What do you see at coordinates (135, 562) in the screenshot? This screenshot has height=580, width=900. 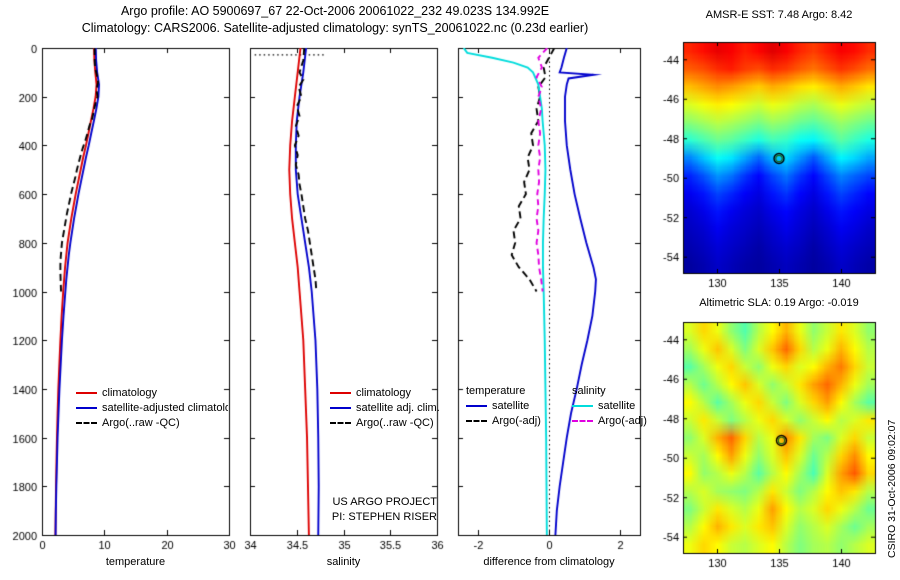 I see `temperature-axis-label: temperature` at bounding box center [135, 562].